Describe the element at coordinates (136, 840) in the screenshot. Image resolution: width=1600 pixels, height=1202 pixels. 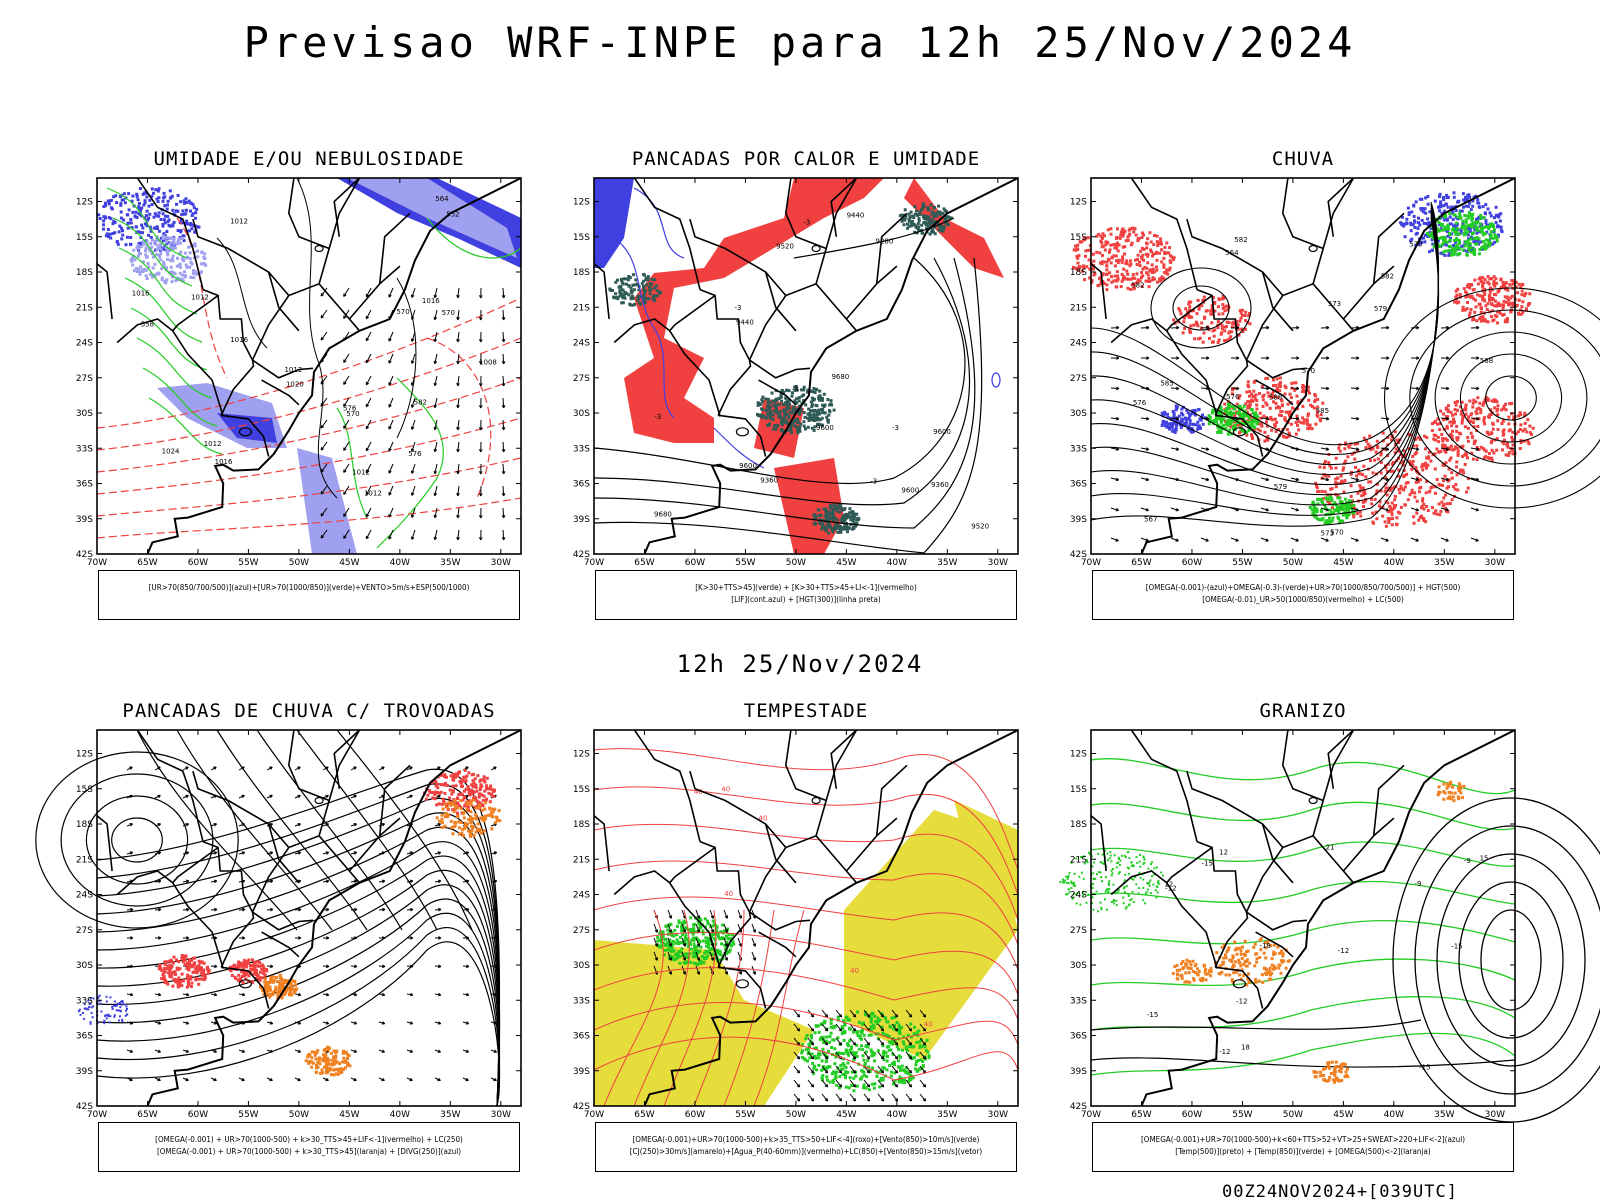
I see `streamline` at that location.